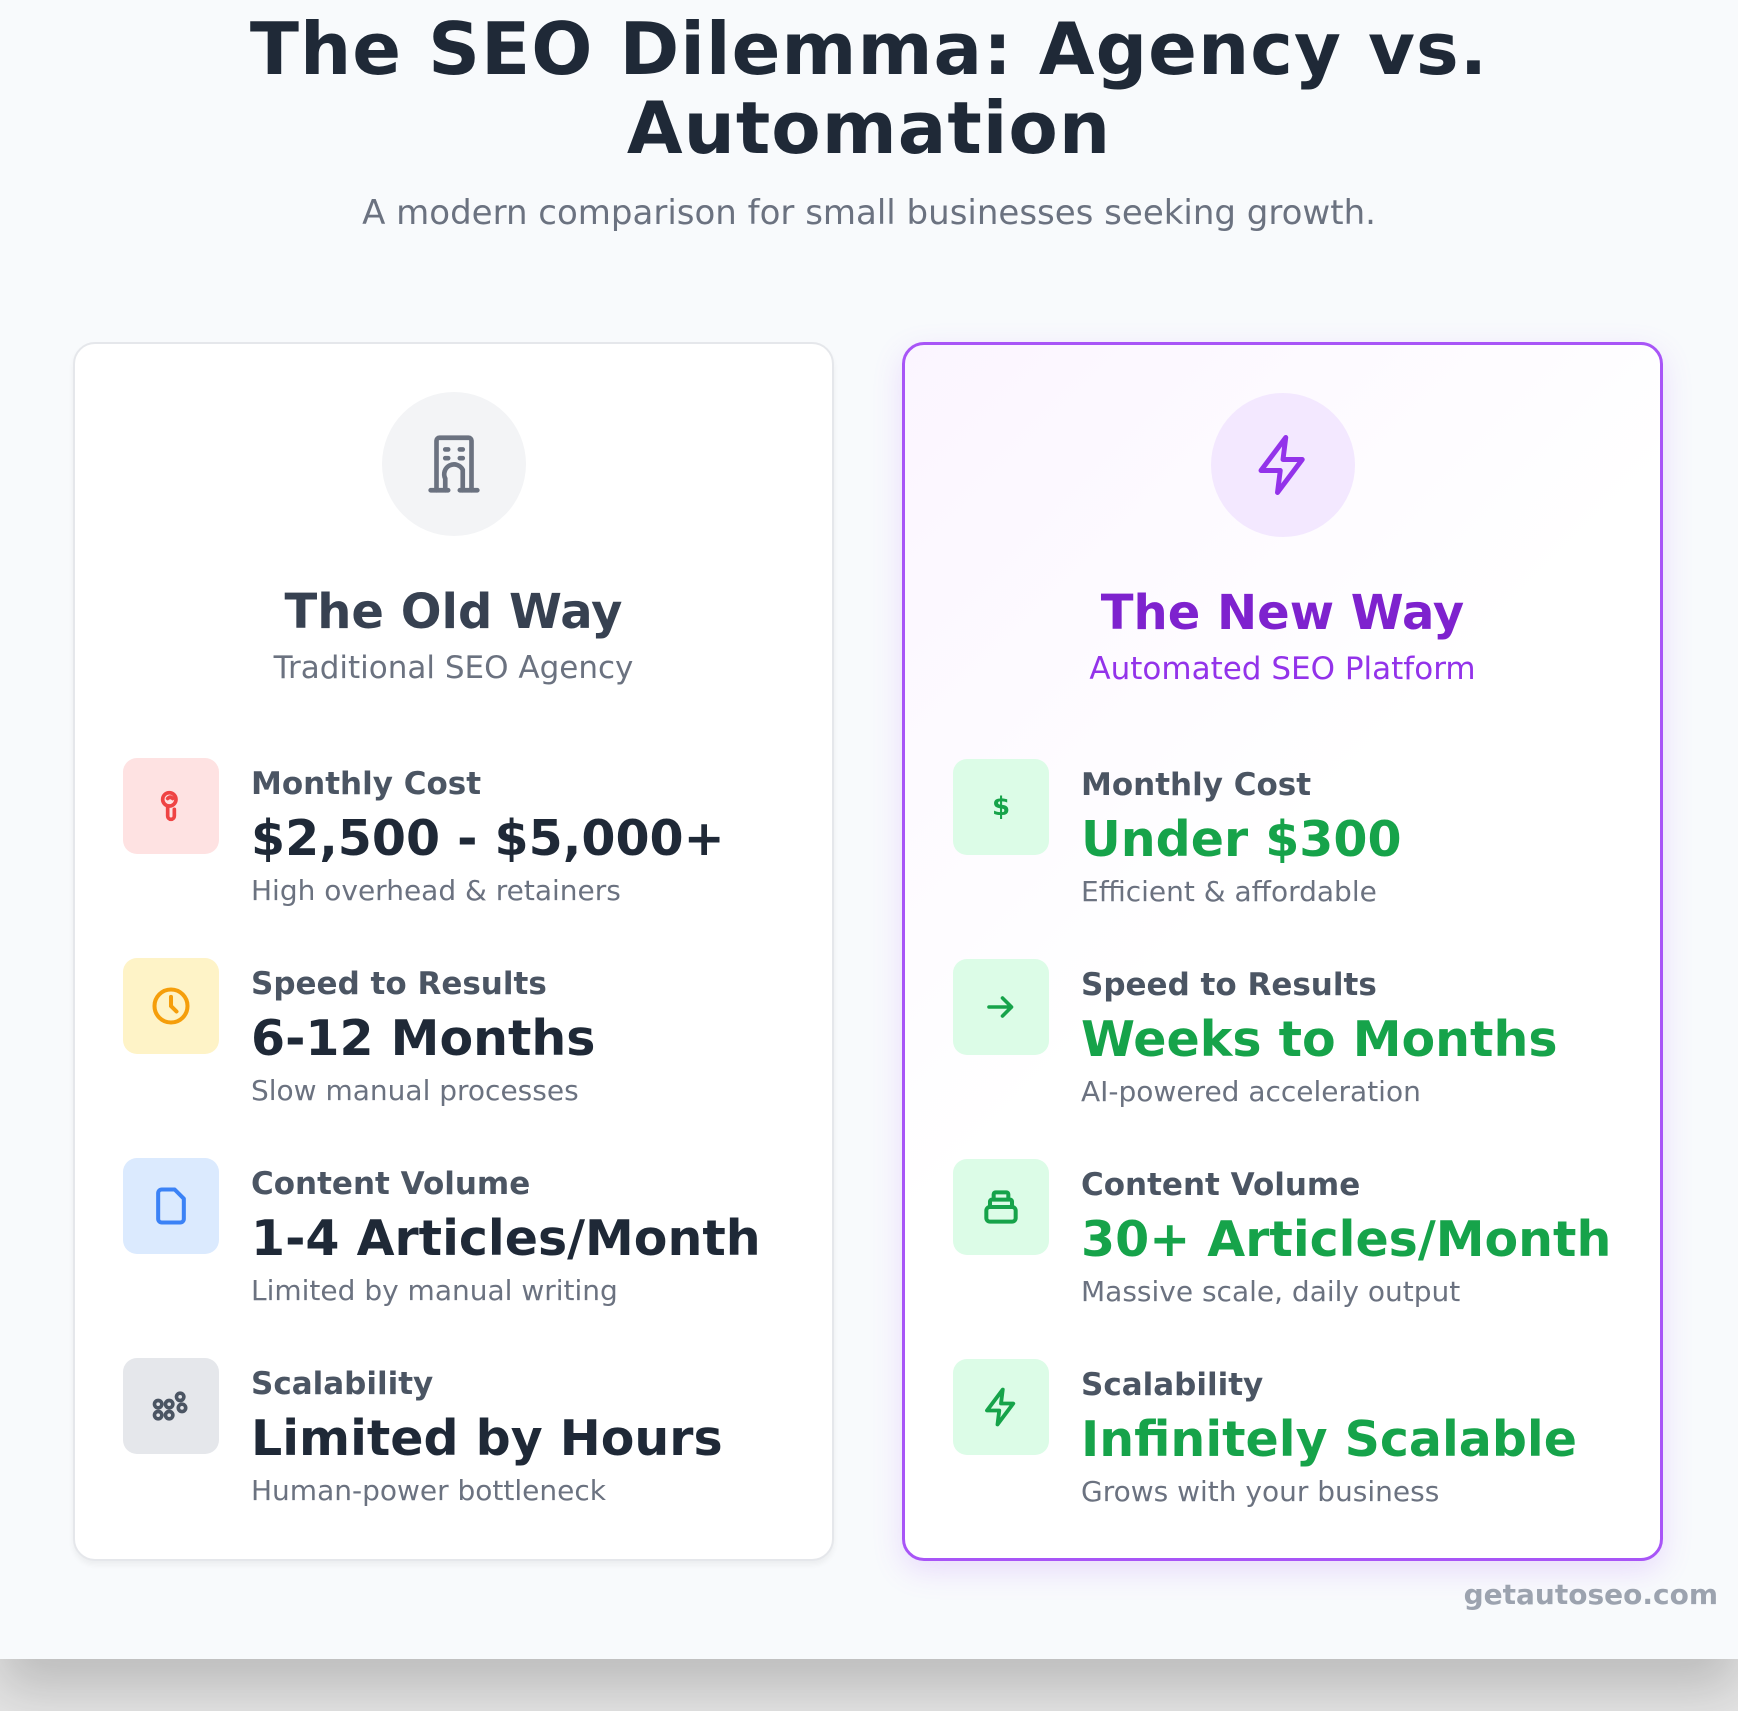  What do you see at coordinates (869, 128) in the screenshot?
I see `title-line-2: Automation` at bounding box center [869, 128].